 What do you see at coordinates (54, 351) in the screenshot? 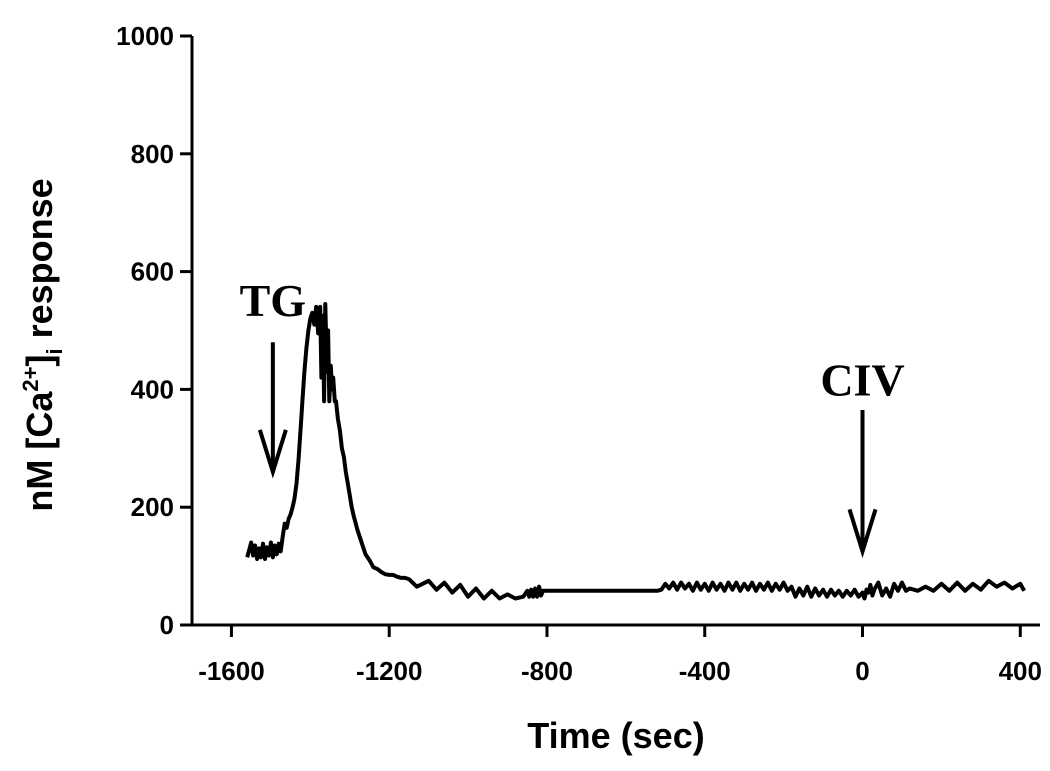
I see `y-axis-title-subscript: i` at bounding box center [54, 351].